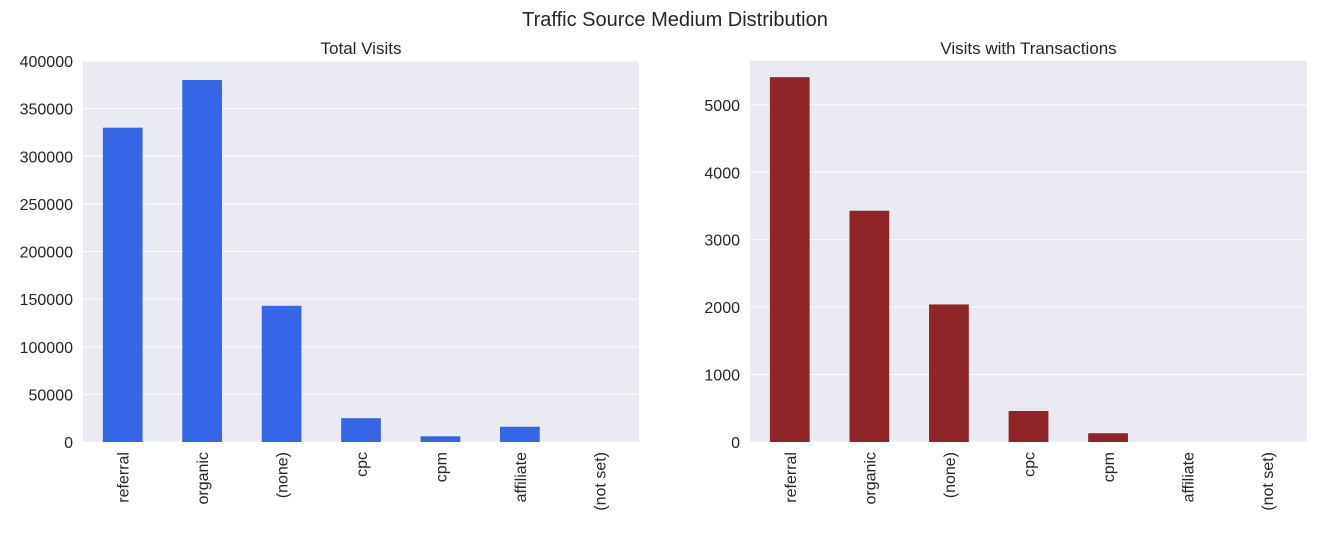 The height and width of the screenshot is (538, 1320). Describe the element at coordinates (722, 173) in the screenshot. I see `y-tick-label: 4000` at that location.